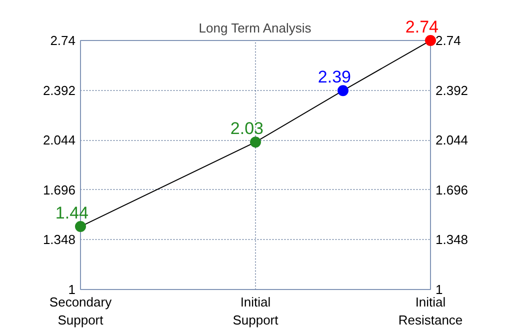  What do you see at coordinates (72, 289) in the screenshot?
I see `y-tick-label: 1` at bounding box center [72, 289].